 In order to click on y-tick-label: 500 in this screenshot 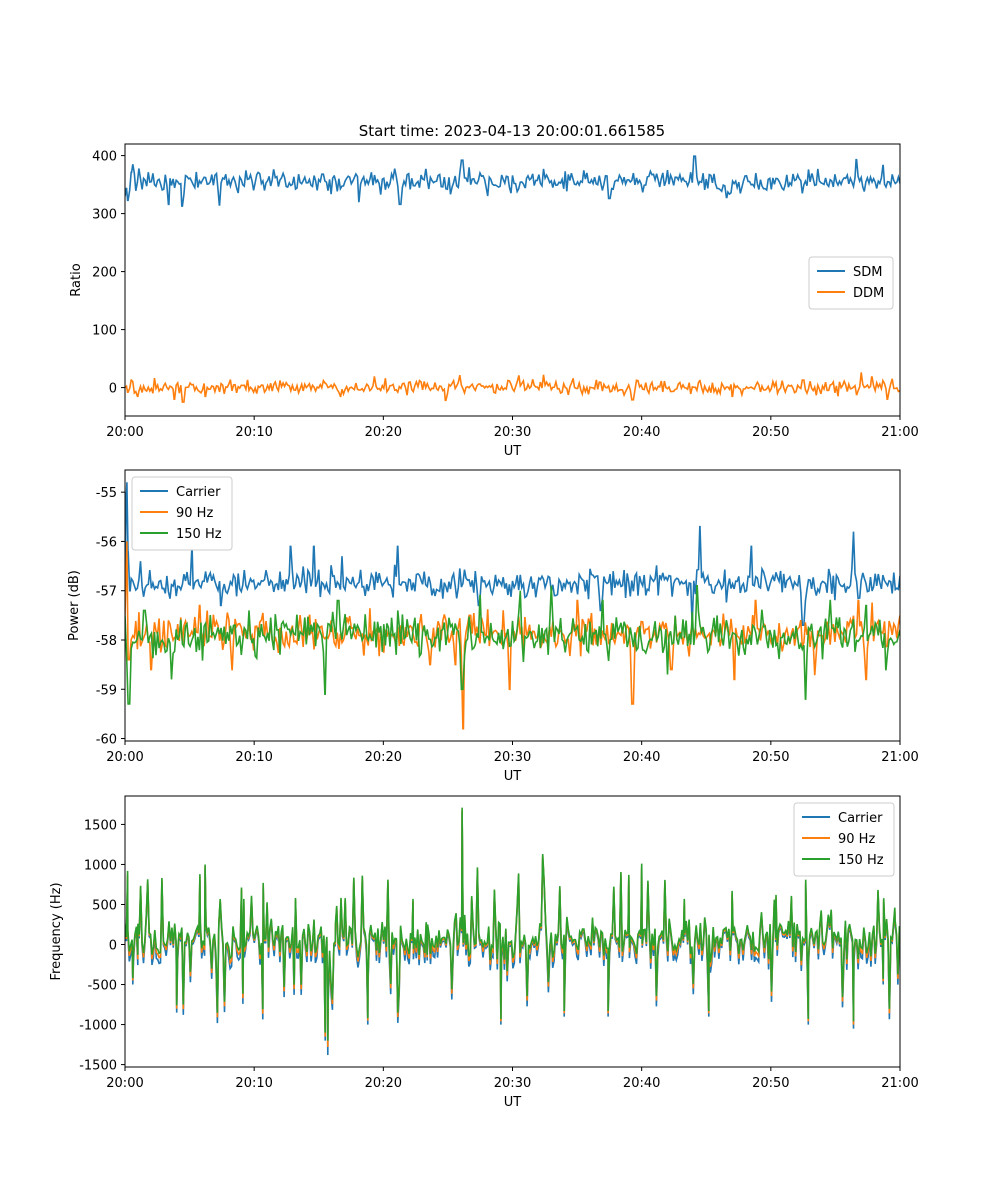, I will do `click(104, 905)`.